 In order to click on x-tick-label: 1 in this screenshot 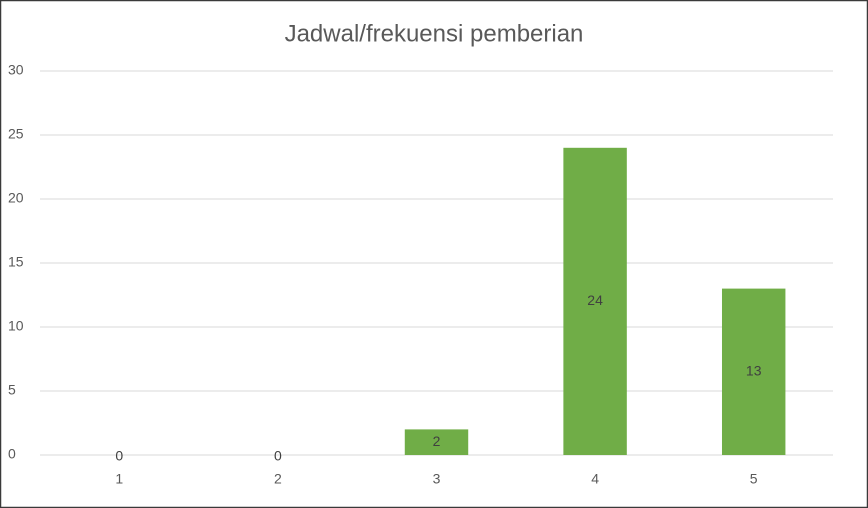, I will do `click(119, 479)`.